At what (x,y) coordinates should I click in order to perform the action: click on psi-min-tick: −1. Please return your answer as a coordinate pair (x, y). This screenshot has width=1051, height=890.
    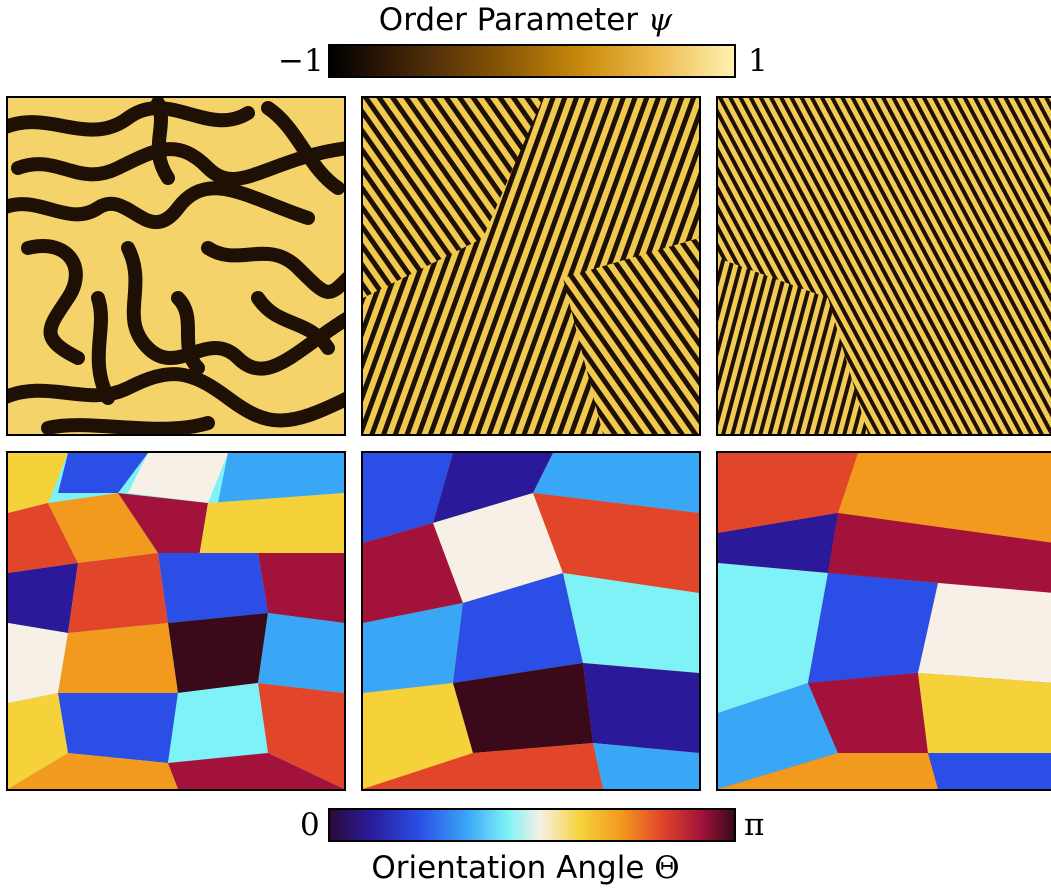
    Looking at the image, I should click on (301, 61).